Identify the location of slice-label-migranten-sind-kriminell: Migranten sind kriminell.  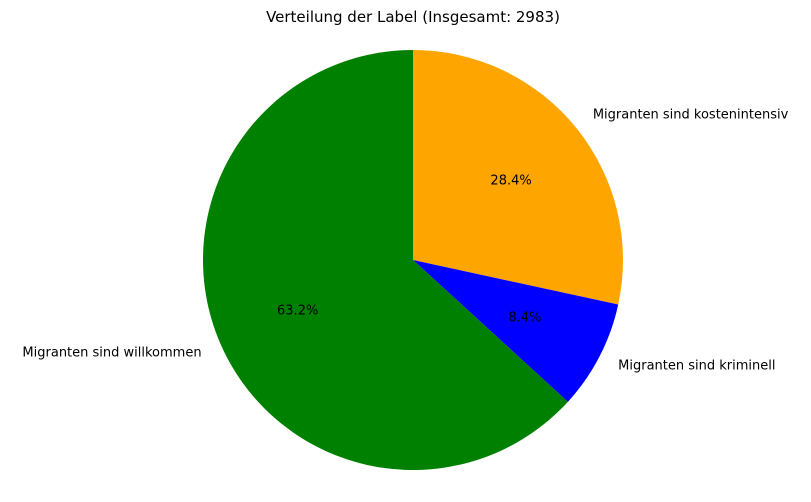
(696, 366).